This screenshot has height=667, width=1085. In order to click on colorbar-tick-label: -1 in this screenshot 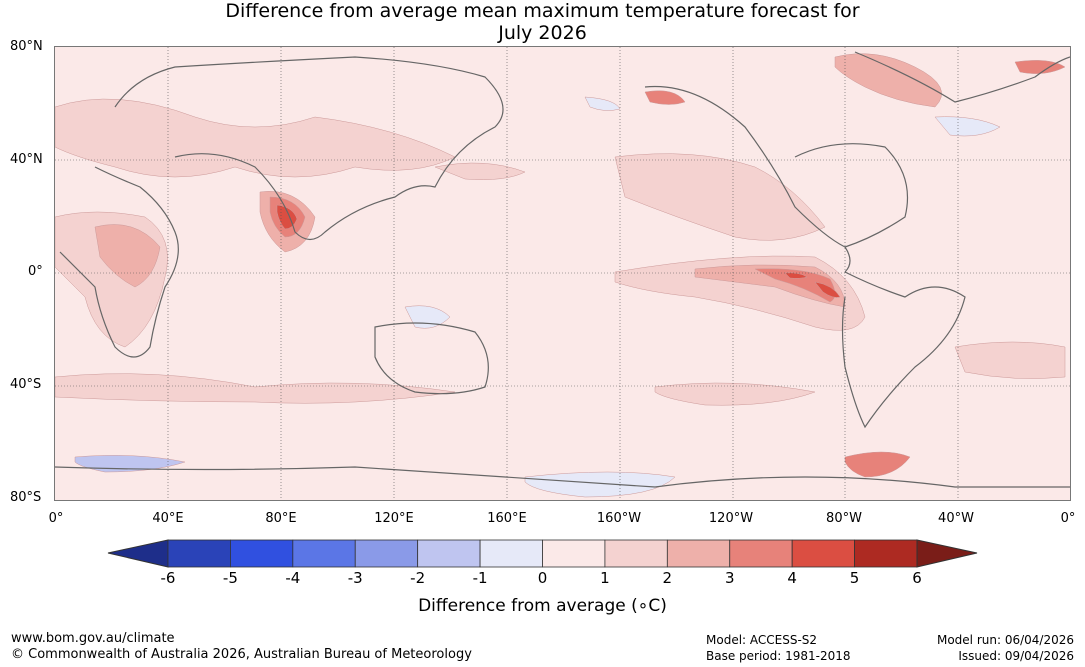, I will do `click(480, 578)`.